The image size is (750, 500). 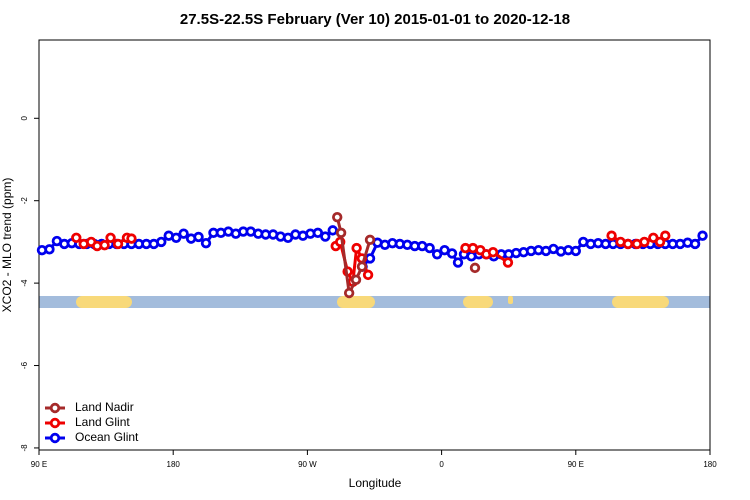 I want to click on land-mask, so click(x=374, y=302).